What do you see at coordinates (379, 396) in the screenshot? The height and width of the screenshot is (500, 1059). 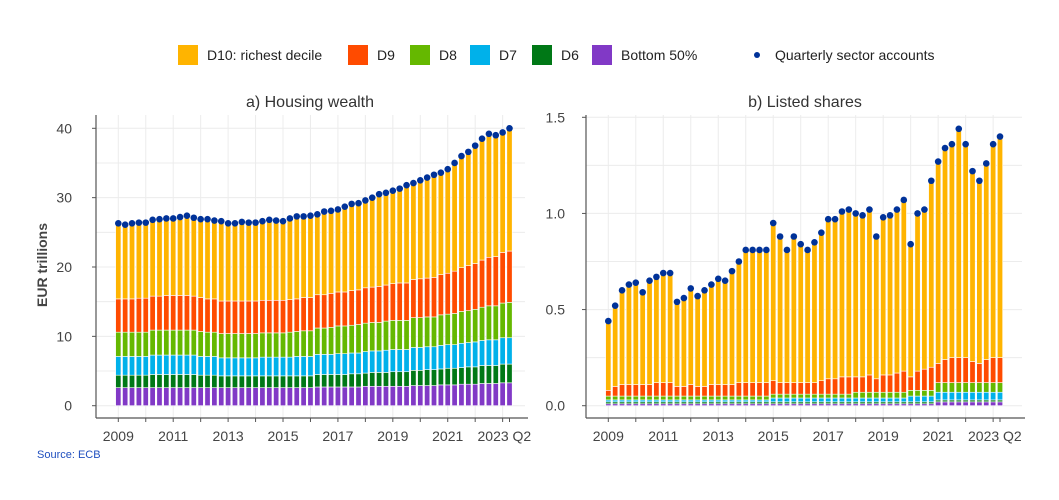 I see `bar-bottom-50--38` at bounding box center [379, 396].